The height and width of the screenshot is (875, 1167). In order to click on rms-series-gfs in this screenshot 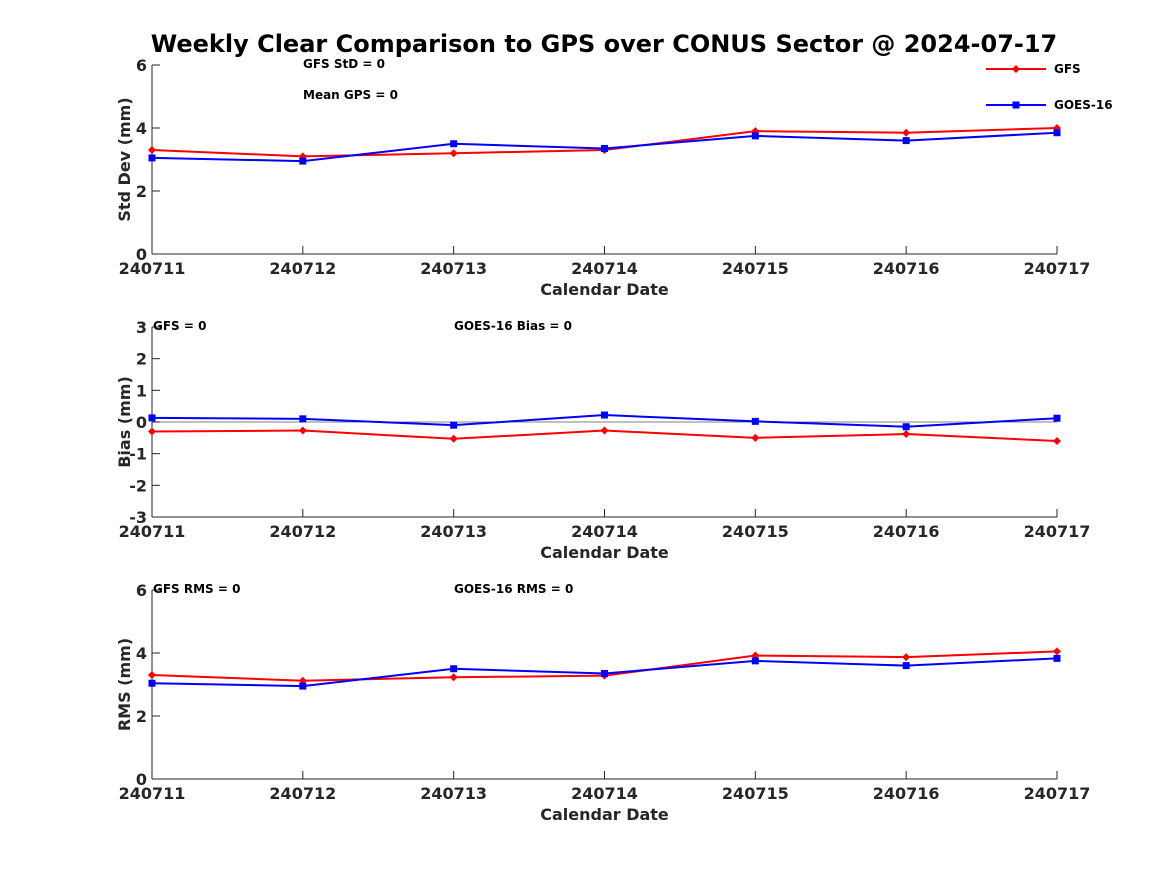, I will do `click(604, 666)`.